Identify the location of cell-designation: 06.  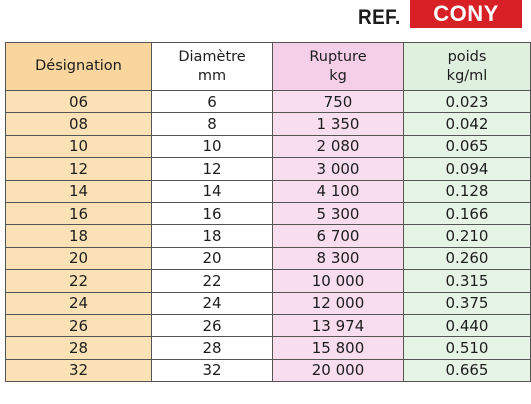
(78, 101).